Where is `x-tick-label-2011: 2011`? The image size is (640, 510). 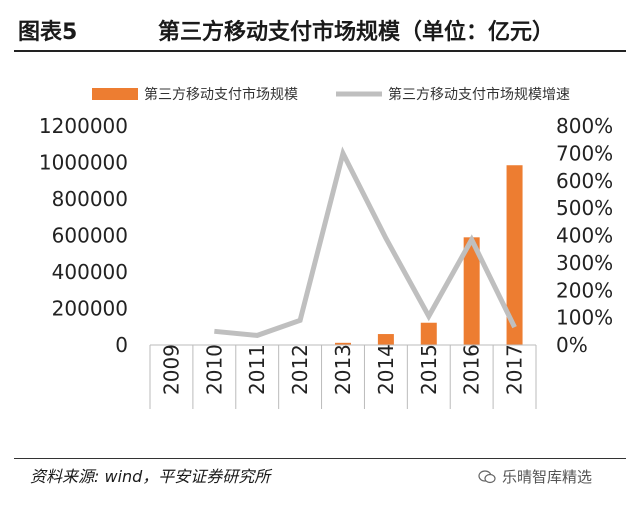
x-tick-label-2011: 2011 is located at coordinates (257, 369).